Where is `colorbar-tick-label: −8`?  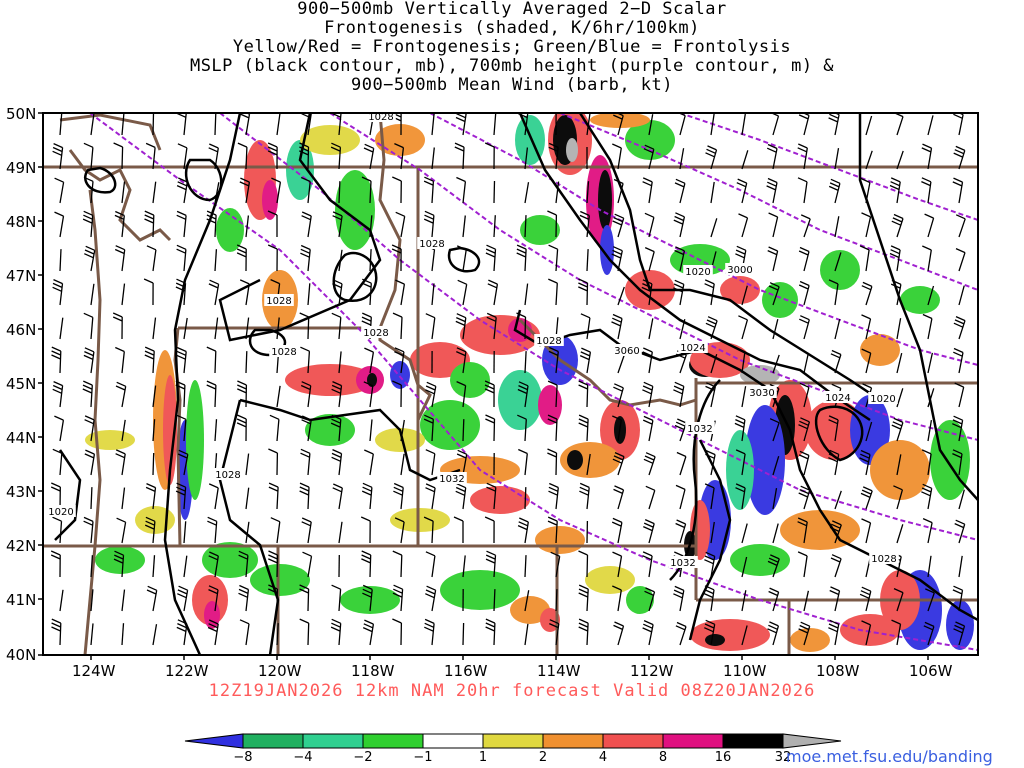
colorbar-tick-label: −8 is located at coordinates (242, 757).